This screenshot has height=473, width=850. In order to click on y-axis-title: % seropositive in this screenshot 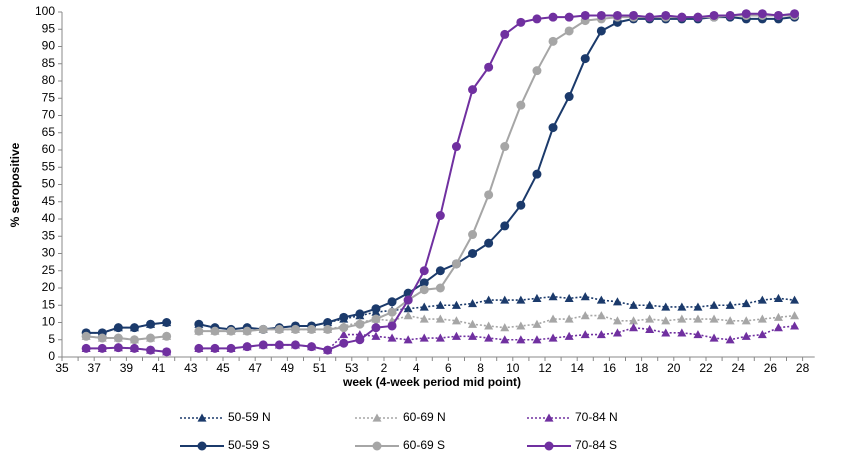, I will do `click(15, 184)`.